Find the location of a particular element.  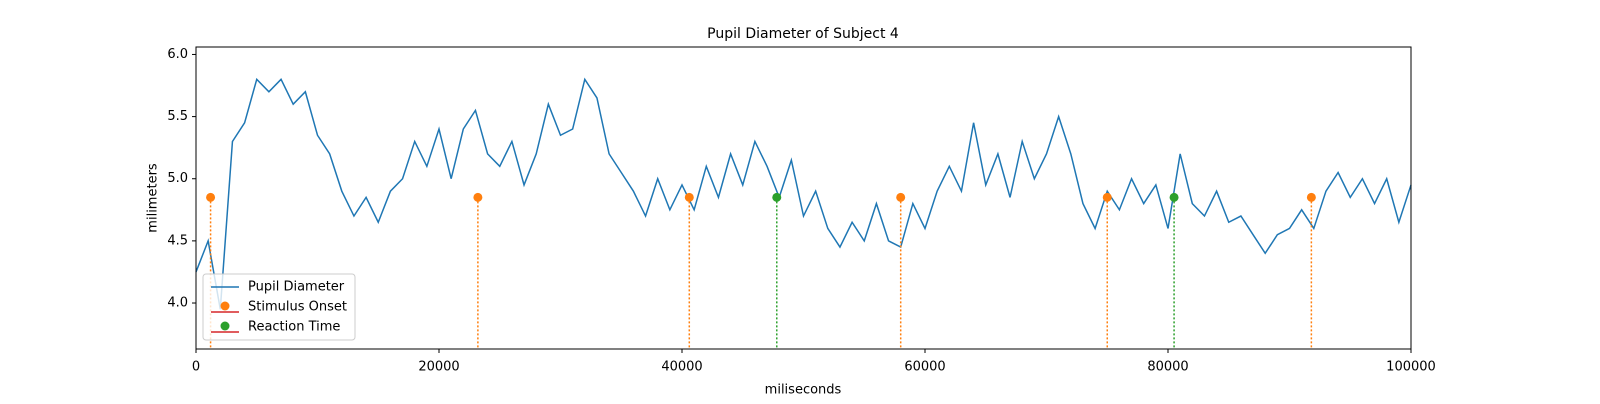

y-tick-label: 6.0 is located at coordinates (177, 54).